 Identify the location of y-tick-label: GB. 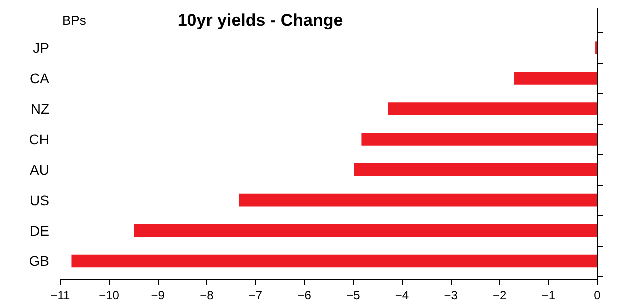
(39, 261).